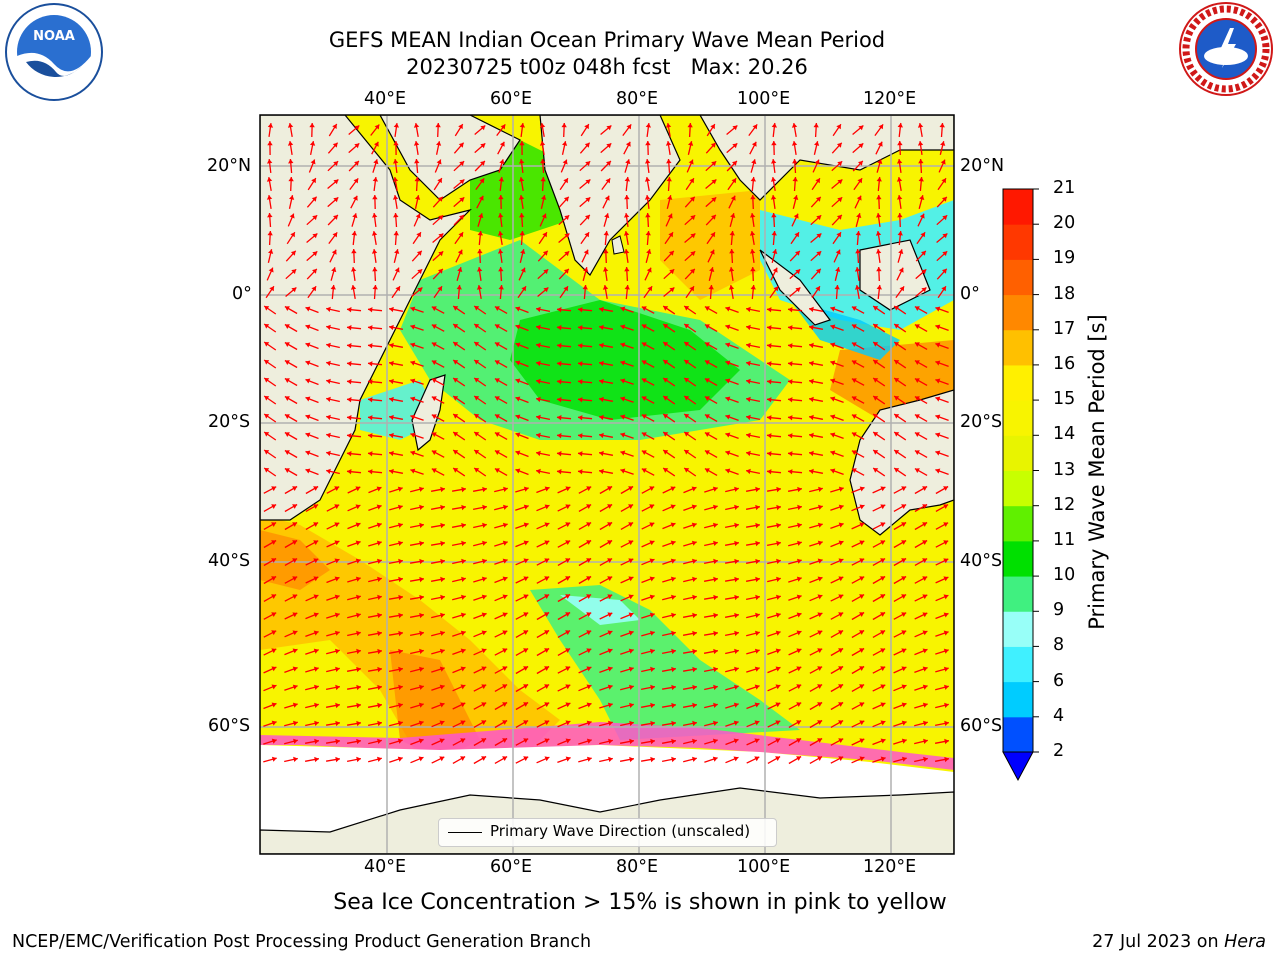  I want to click on lon-label-bottom-100e: 100°E, so click(764, 867).